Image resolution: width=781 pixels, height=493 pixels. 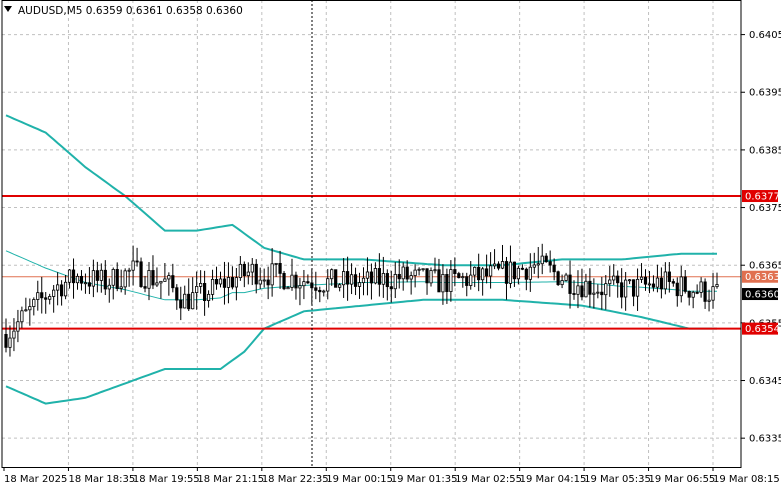 What do you see at coordinates (101, 479) in the screenshot?
I see `time-tick-label: 18 Mar 18:35` at bounding box center [101, 479].